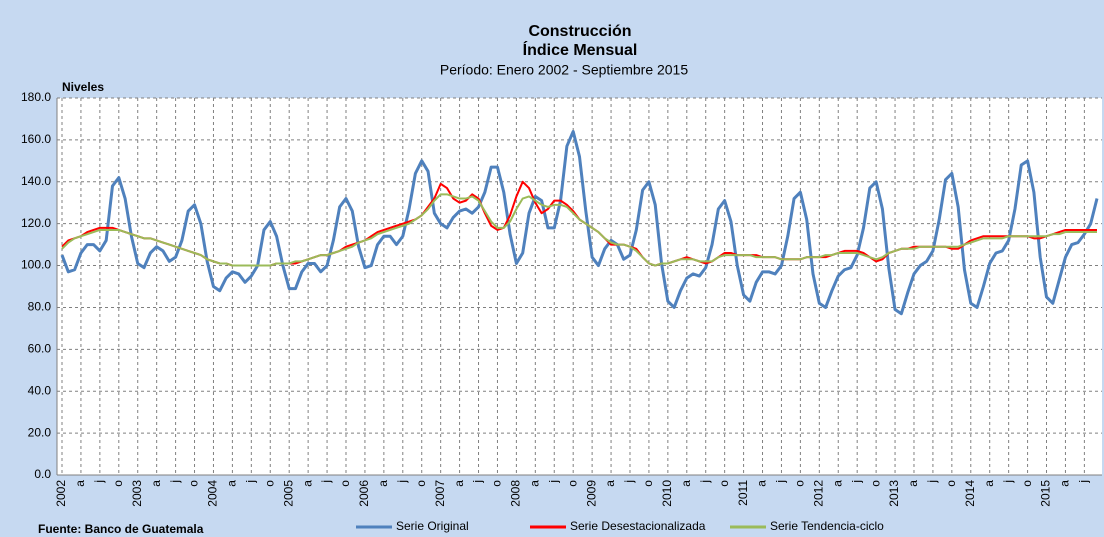 The image size is (1104, 537). Describe the element at coordinates (827, 526) in the screenshot. I see `legend-label: Serie Tendencia-ciclo` at that location.